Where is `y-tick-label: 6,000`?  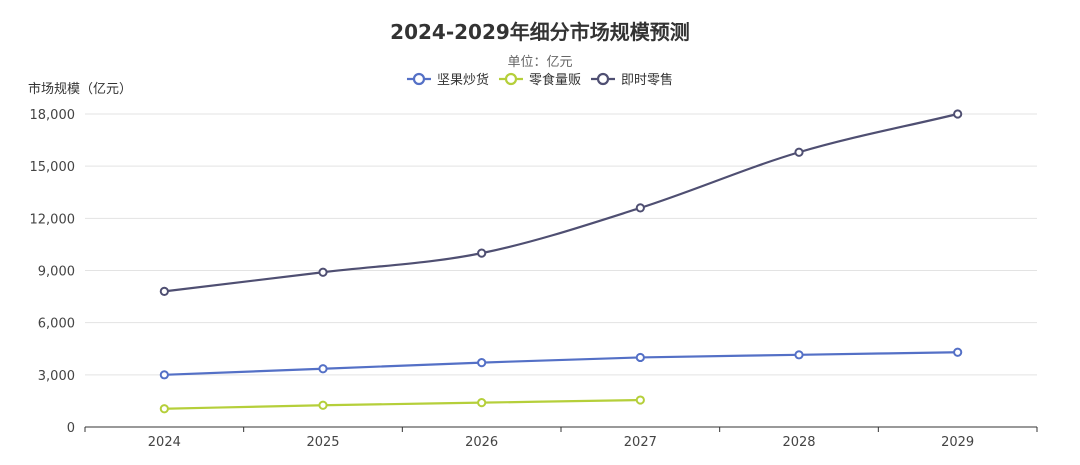 y-tick-label: 6,000 is located at coordinates (56, 324).